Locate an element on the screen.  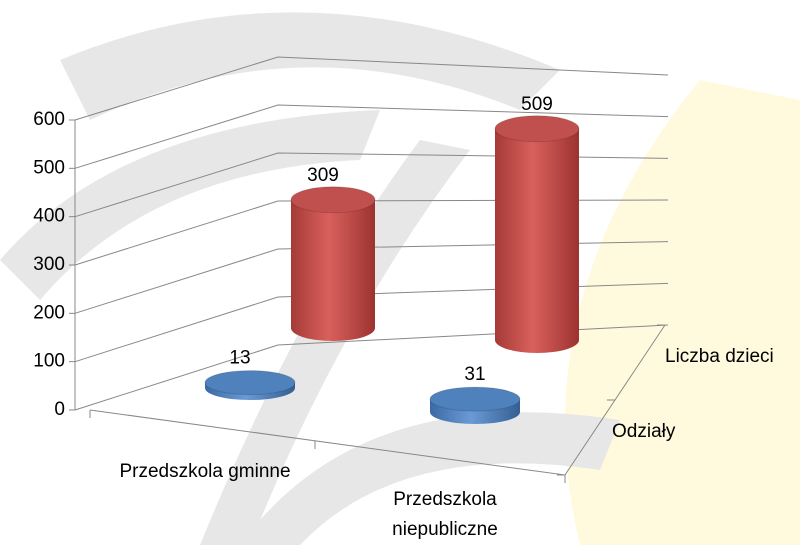
y-tick-label: 500 is located at coordinates (49, 167).